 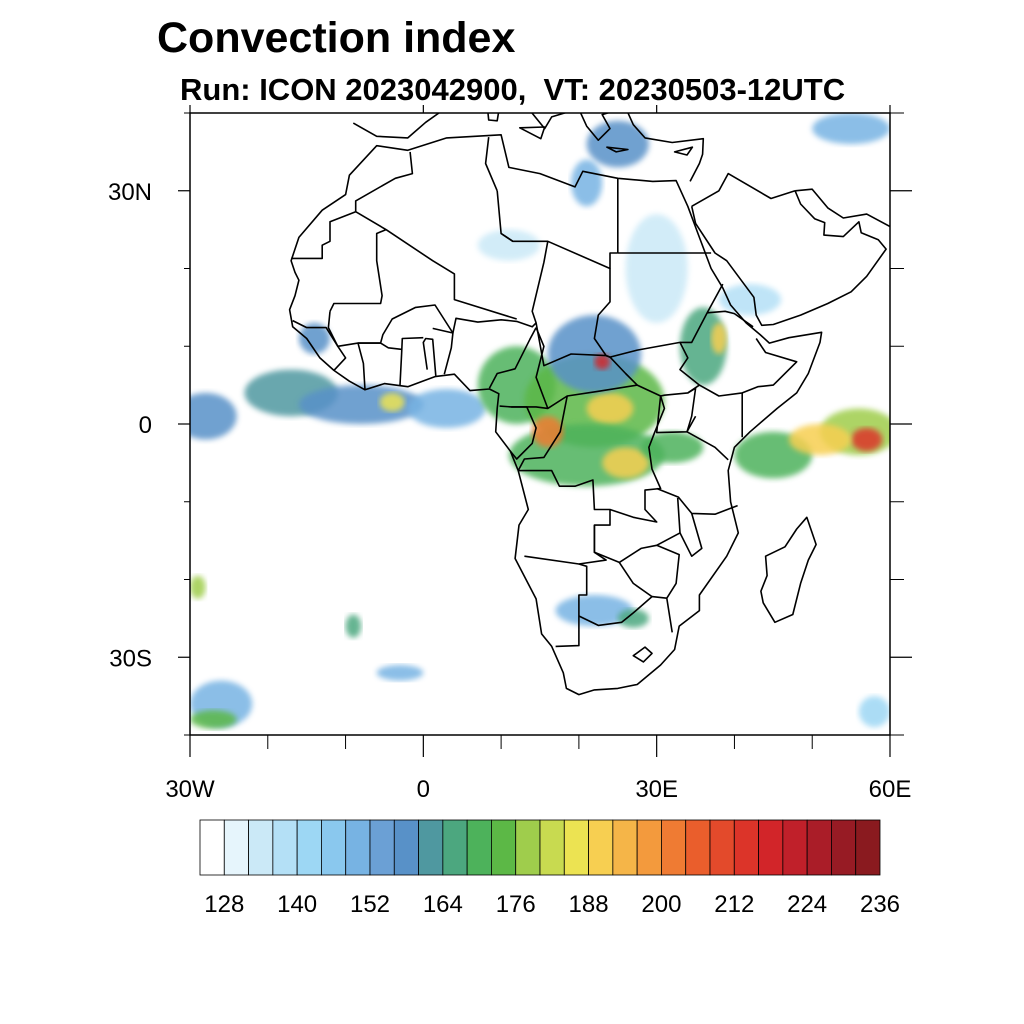 What do you see at coordinates (653, 369) in the screenshot?
I see `border-south-sudan` at bounding box center [653, 369].